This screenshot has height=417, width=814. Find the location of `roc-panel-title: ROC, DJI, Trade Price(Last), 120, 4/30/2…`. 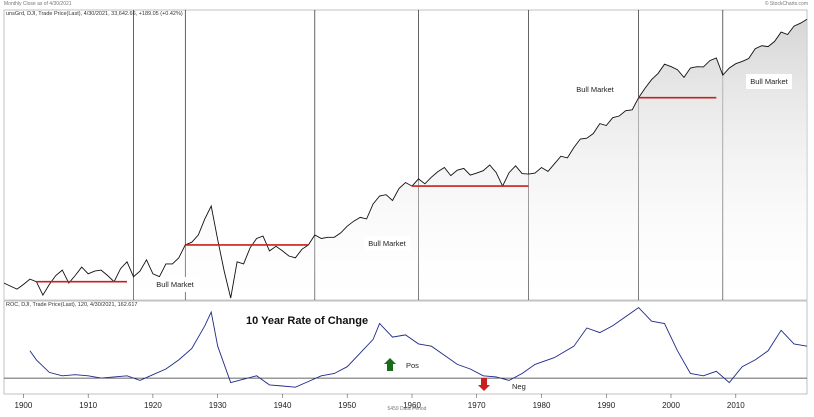

roc-panel-title: ROC, DJI, Trade Price(Last), 120, 4/30/2… is located at coordinates (72, 305).